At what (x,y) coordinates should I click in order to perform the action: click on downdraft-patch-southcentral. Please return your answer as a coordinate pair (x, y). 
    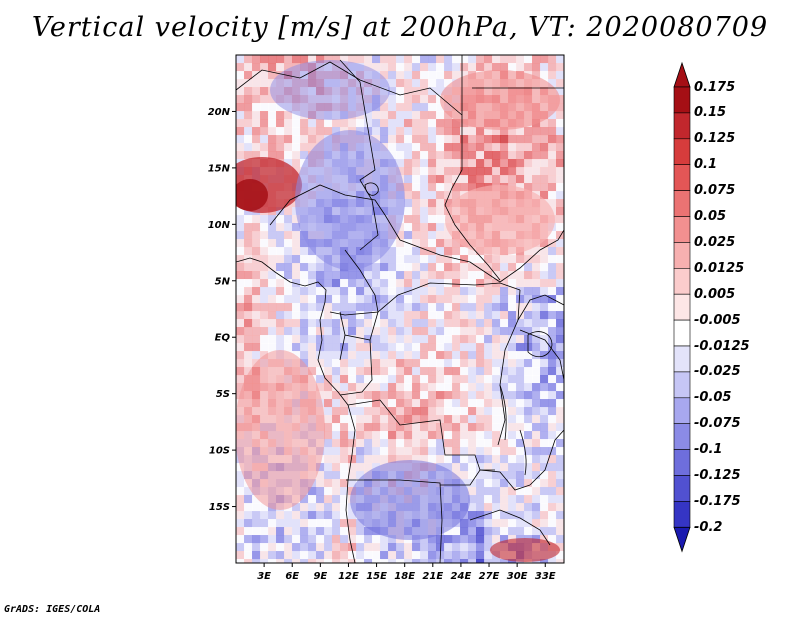
    Looking at the image, I should click on (410, 500).